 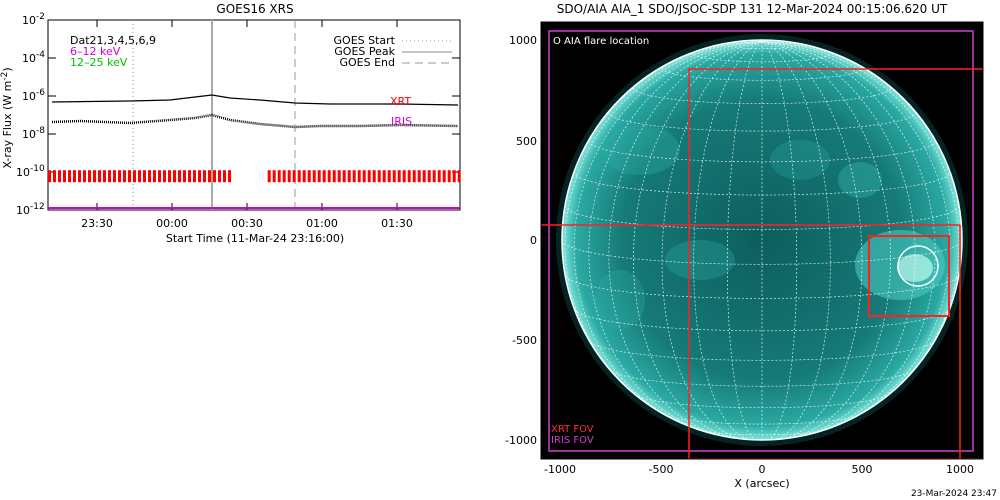 What do you see at coordinates (30, 209) in the screenshot?
I see `y-tick-label: 10⁻¹²` at bounding box center [30, 209].